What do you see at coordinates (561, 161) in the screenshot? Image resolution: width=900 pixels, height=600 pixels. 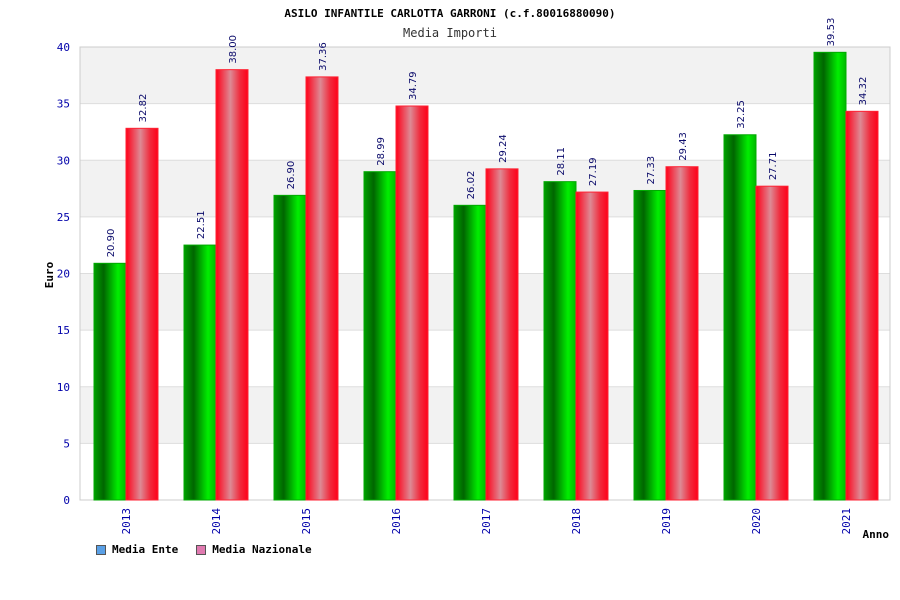 I see `bar-value-label: 28.11` at bounding box center [561, 161].